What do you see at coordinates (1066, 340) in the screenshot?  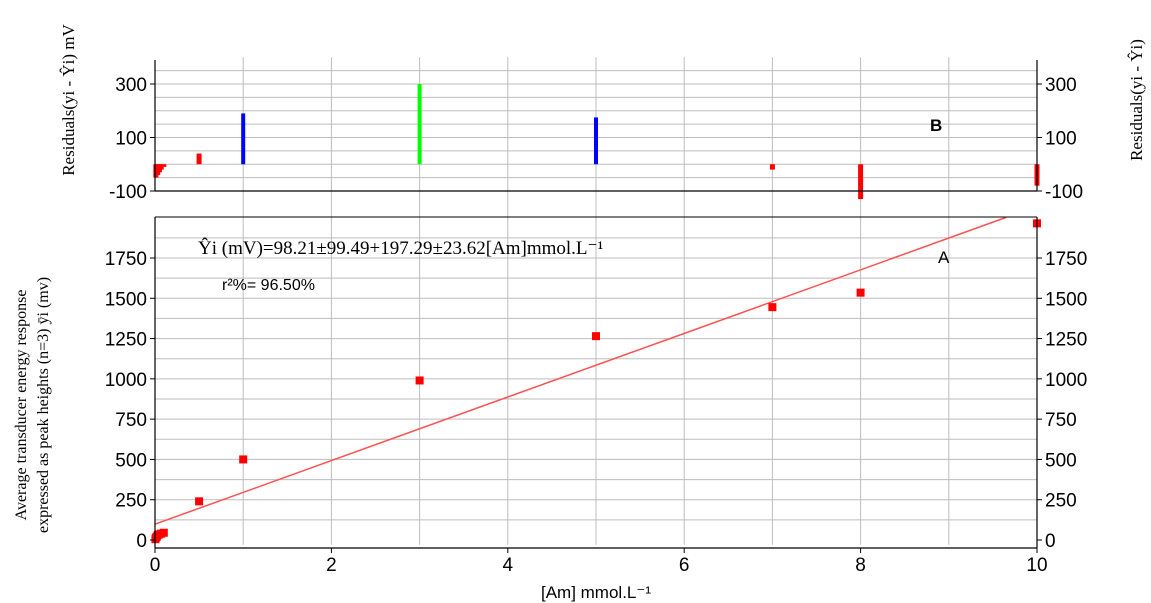 I see `panel-a-right-tick-label: 1250` at bounding box center [1066, 340].